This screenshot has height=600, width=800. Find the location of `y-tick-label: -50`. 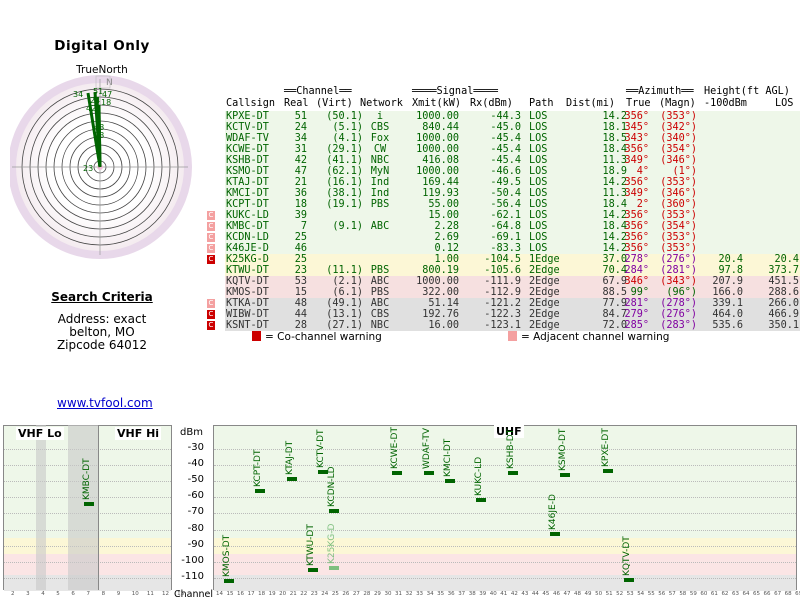

y-tick-label: -50 is located at coordinates (195, 480).